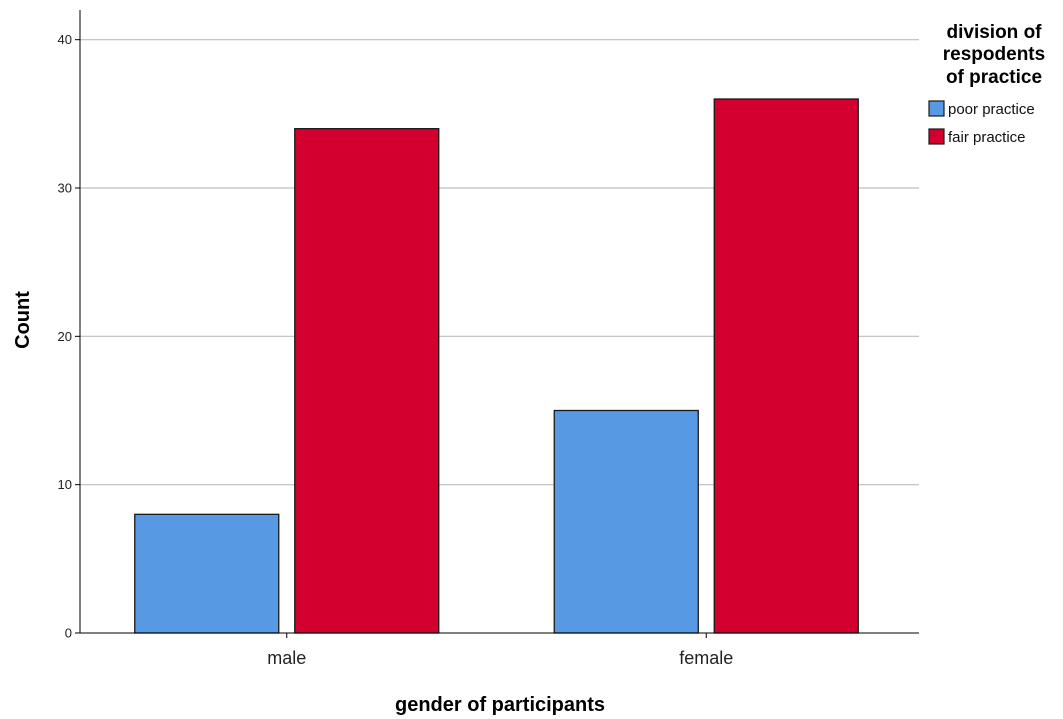  Describe the element at coordinates (995, 32) in the screenshot. I see `legend-title-line-1: division of` at that location.